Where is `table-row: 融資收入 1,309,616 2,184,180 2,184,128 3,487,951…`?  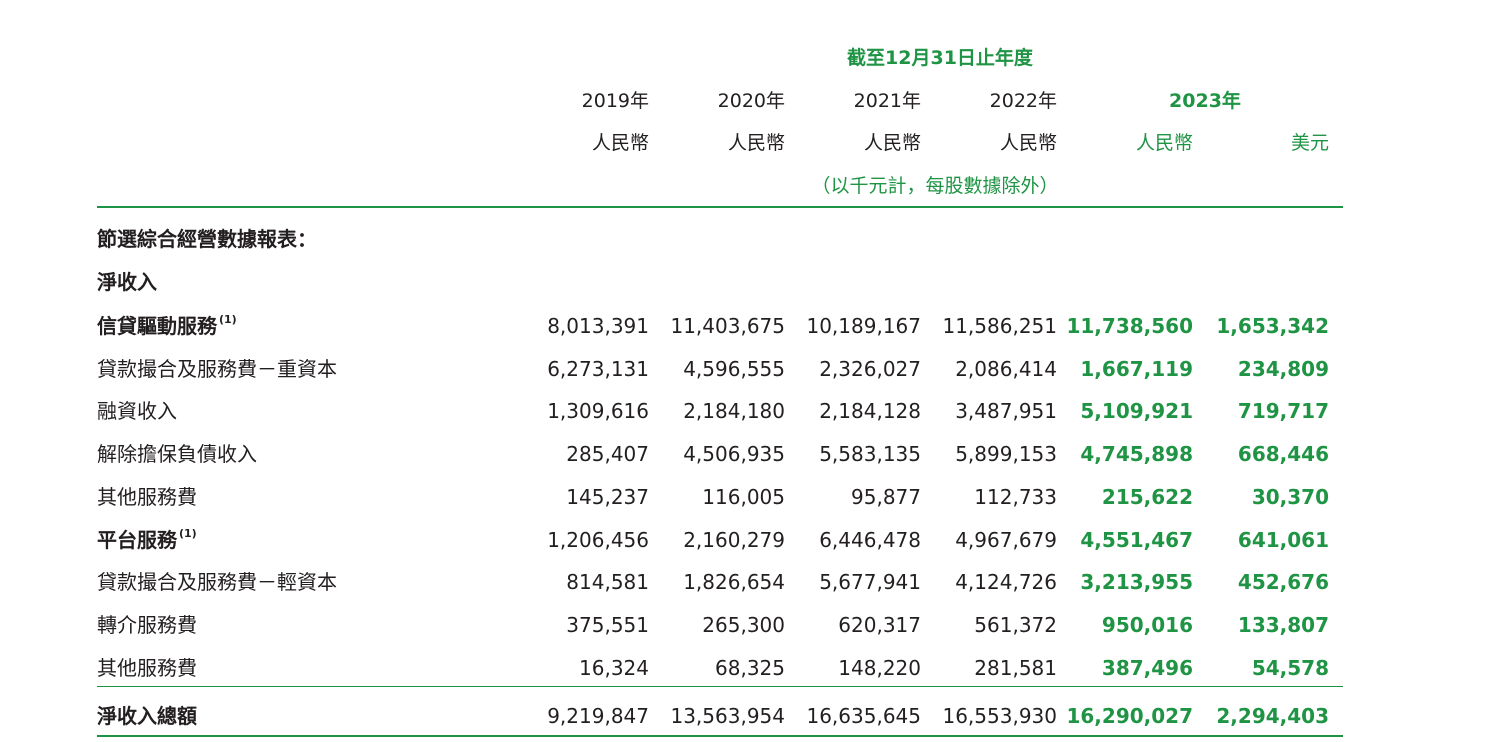 table-row: 融資收入 1,309,616 2,184,180 2,184,128 3,487,951… is located at coordinates (756, 411).